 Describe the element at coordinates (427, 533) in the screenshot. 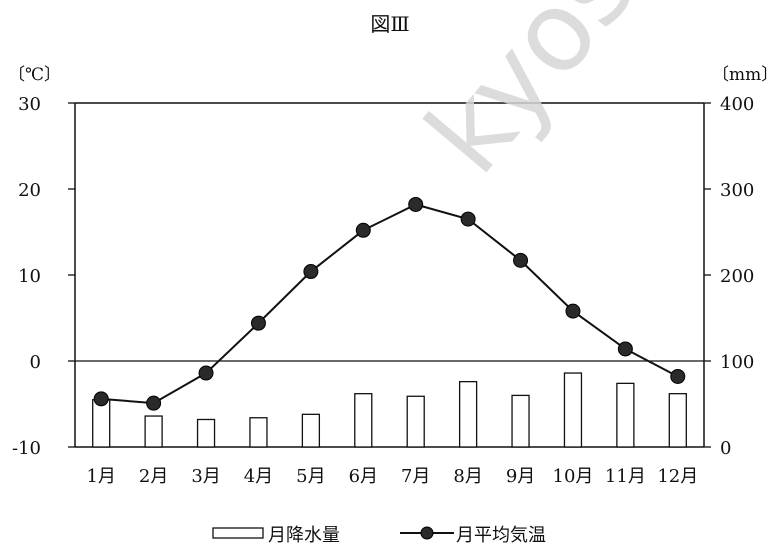

I see `legend-marker-swatch` at that location.